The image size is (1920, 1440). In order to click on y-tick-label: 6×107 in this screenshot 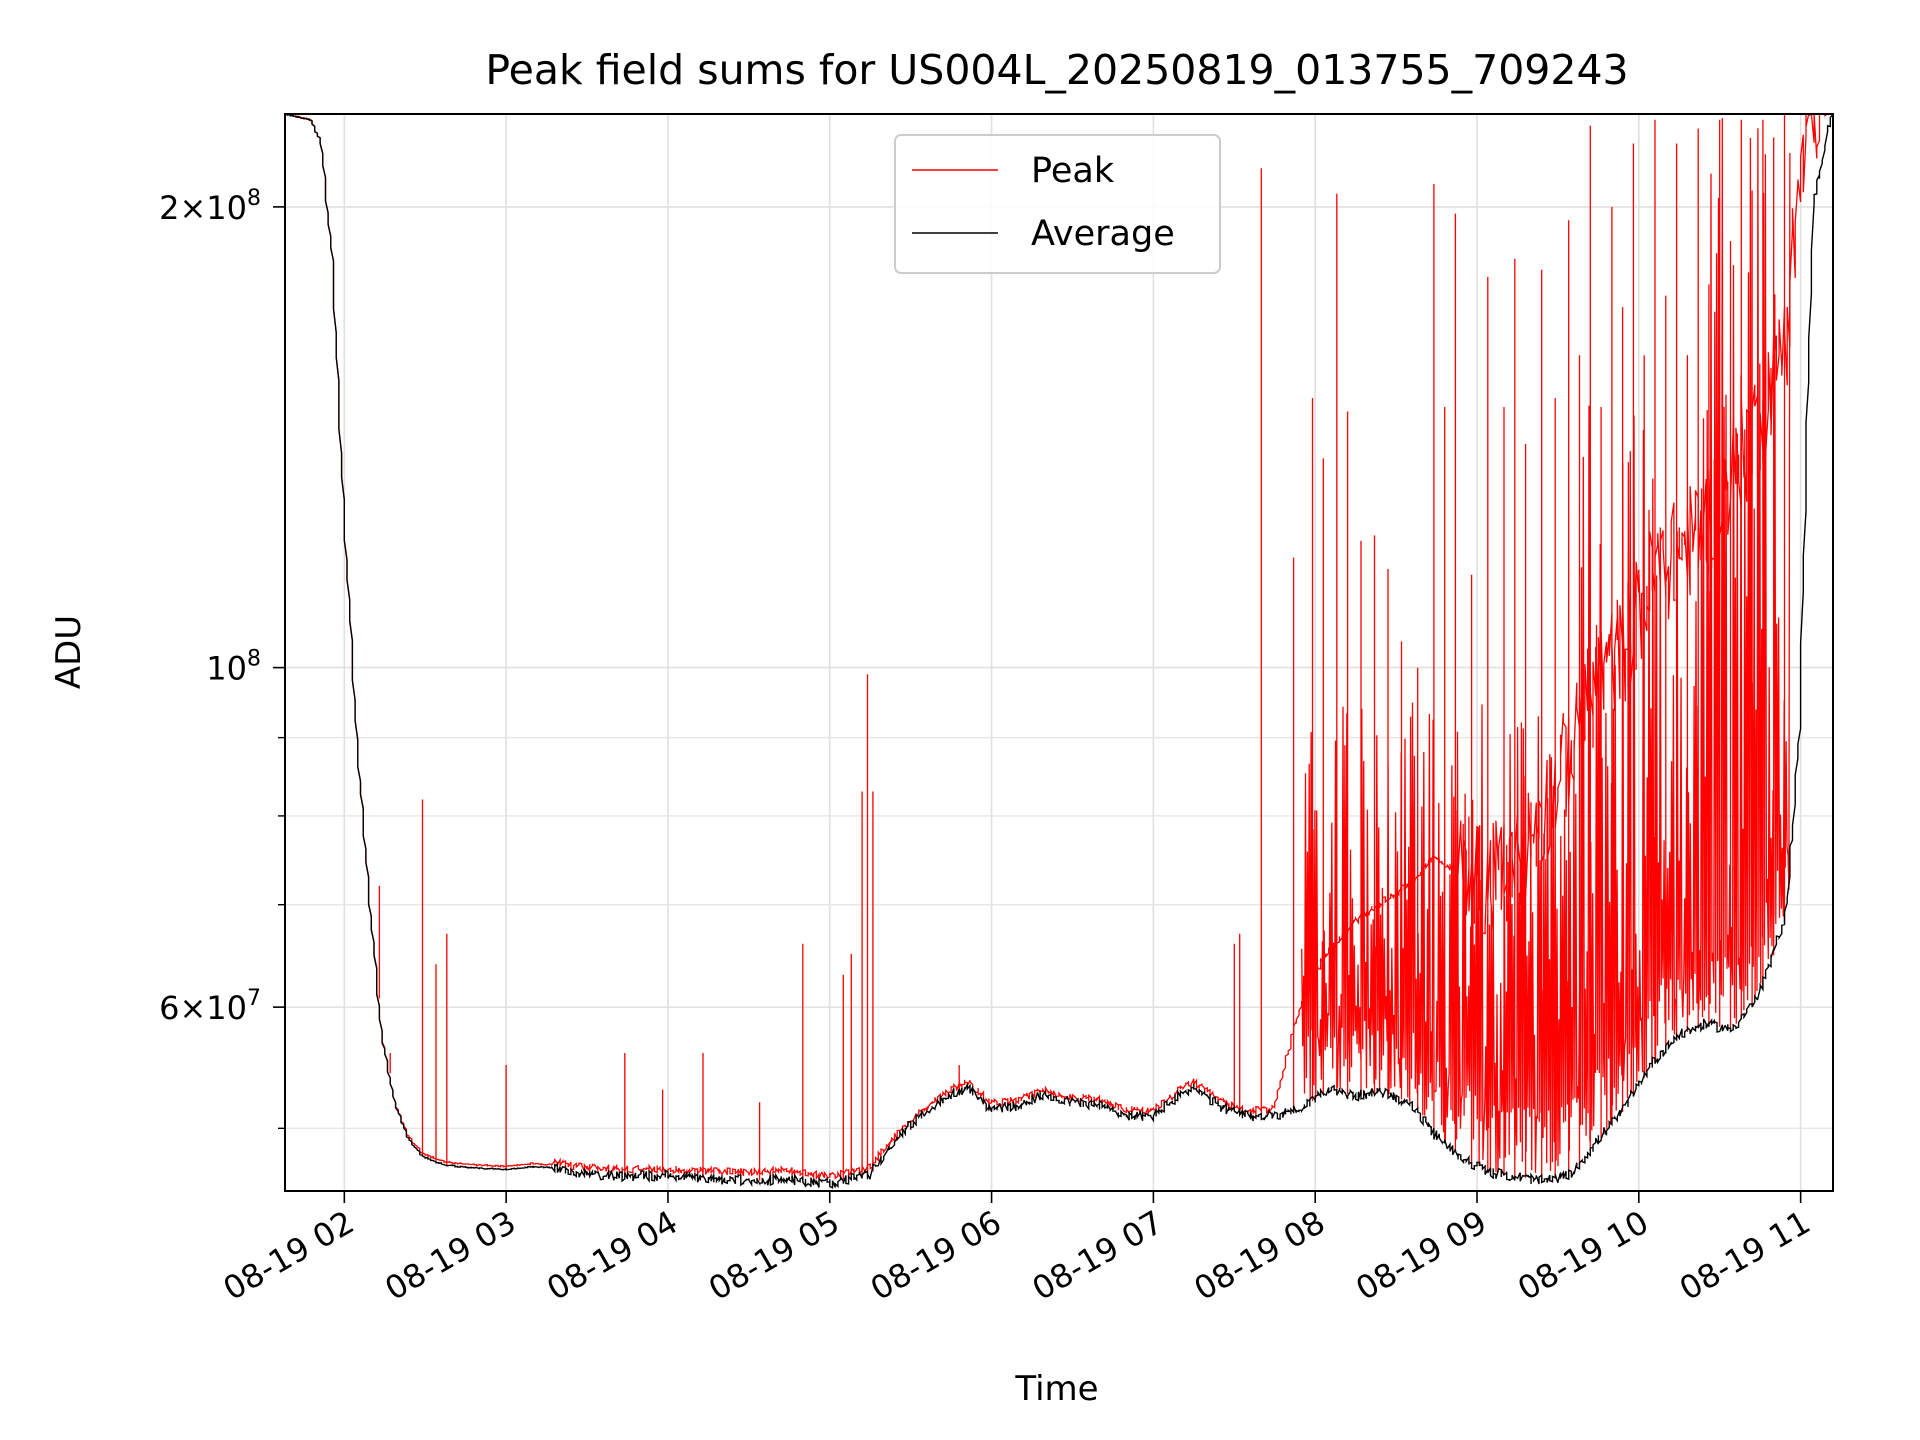, I will do `click(210, 1006)`.